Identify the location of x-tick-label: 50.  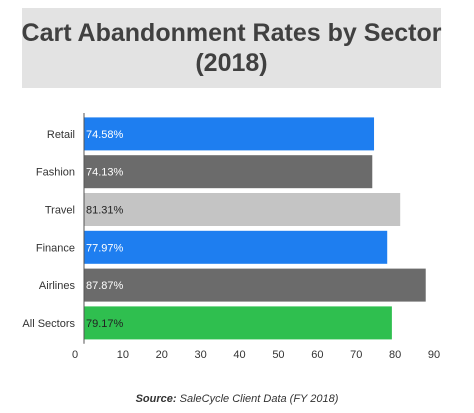
(278, 355).